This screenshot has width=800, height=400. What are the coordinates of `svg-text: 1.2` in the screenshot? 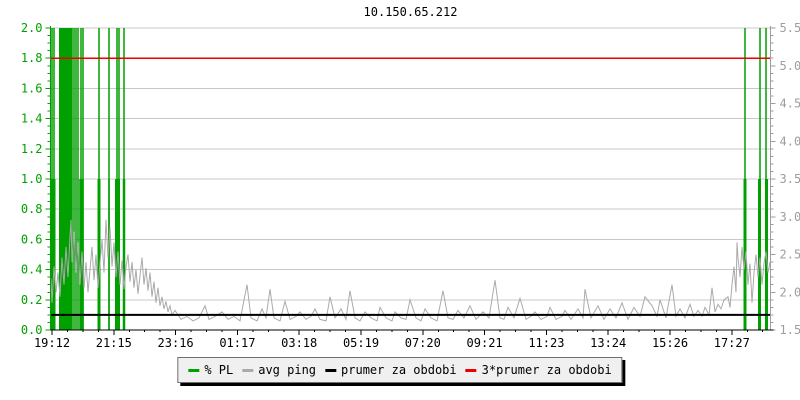 It's located at (32, 149).